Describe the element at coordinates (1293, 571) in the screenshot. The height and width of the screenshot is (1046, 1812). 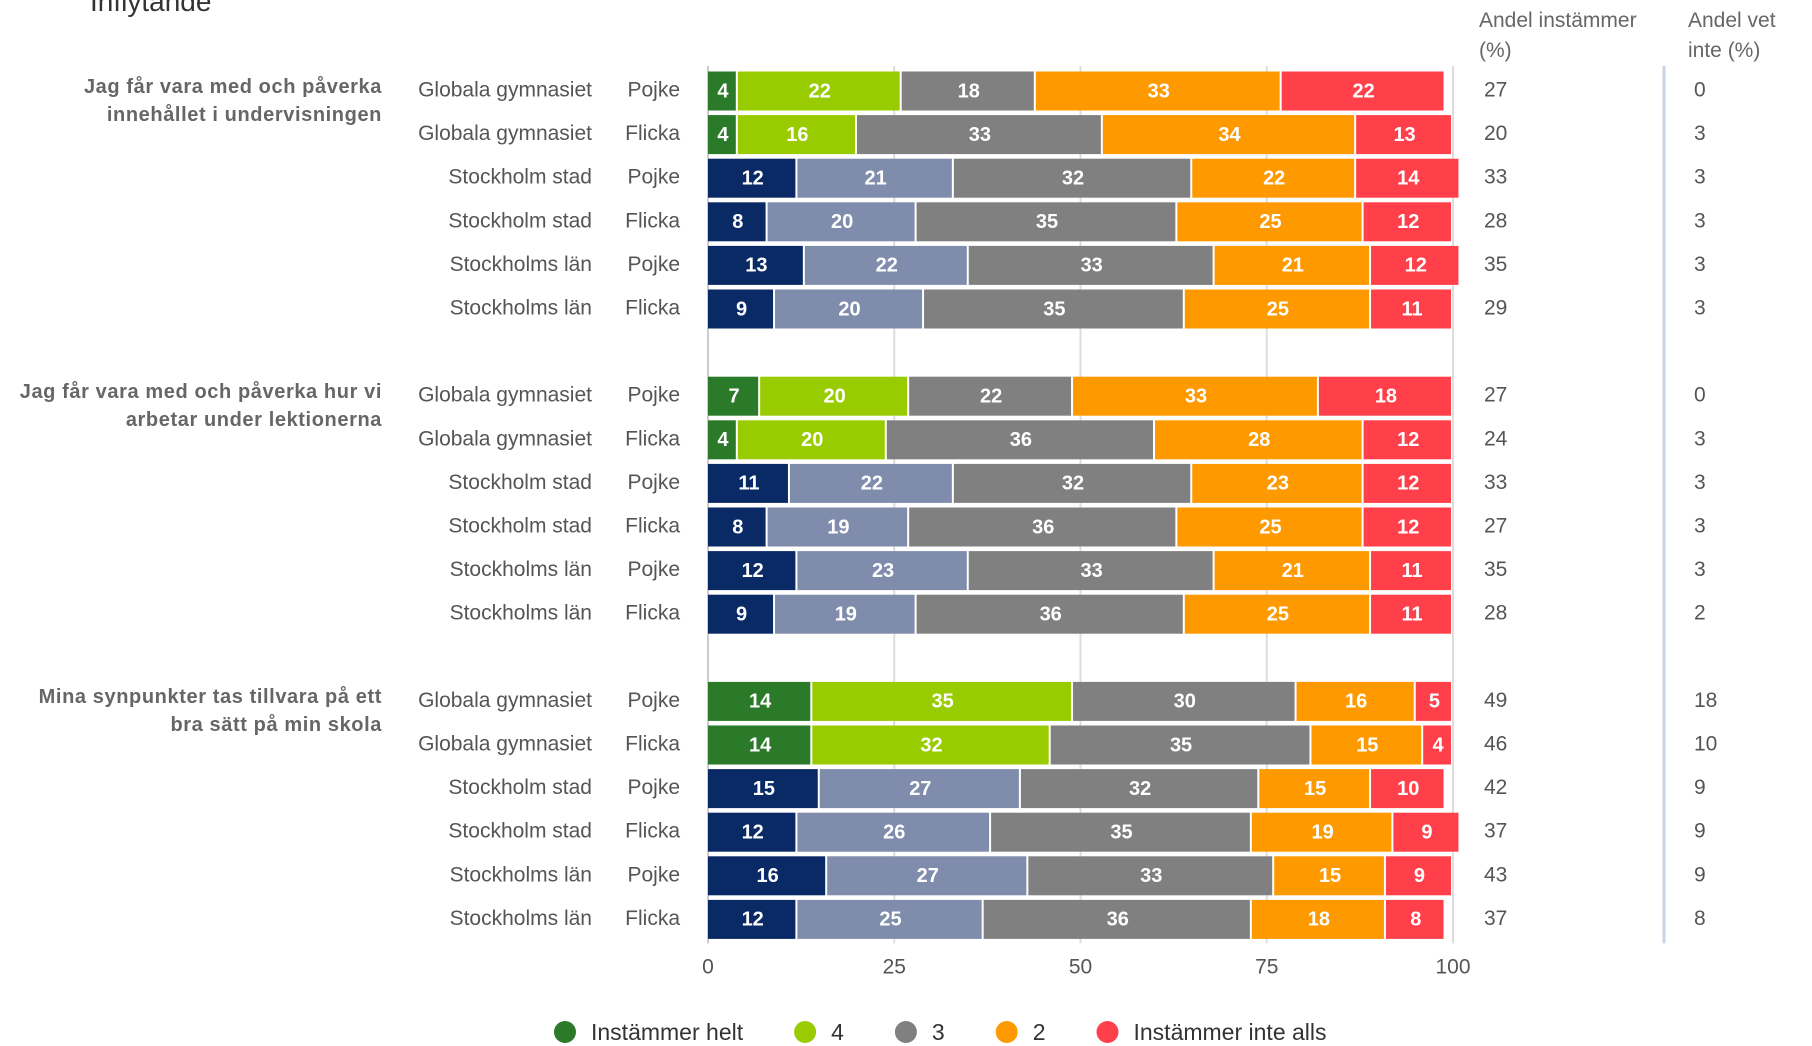
I see `bar-value-label: 21` at that location.